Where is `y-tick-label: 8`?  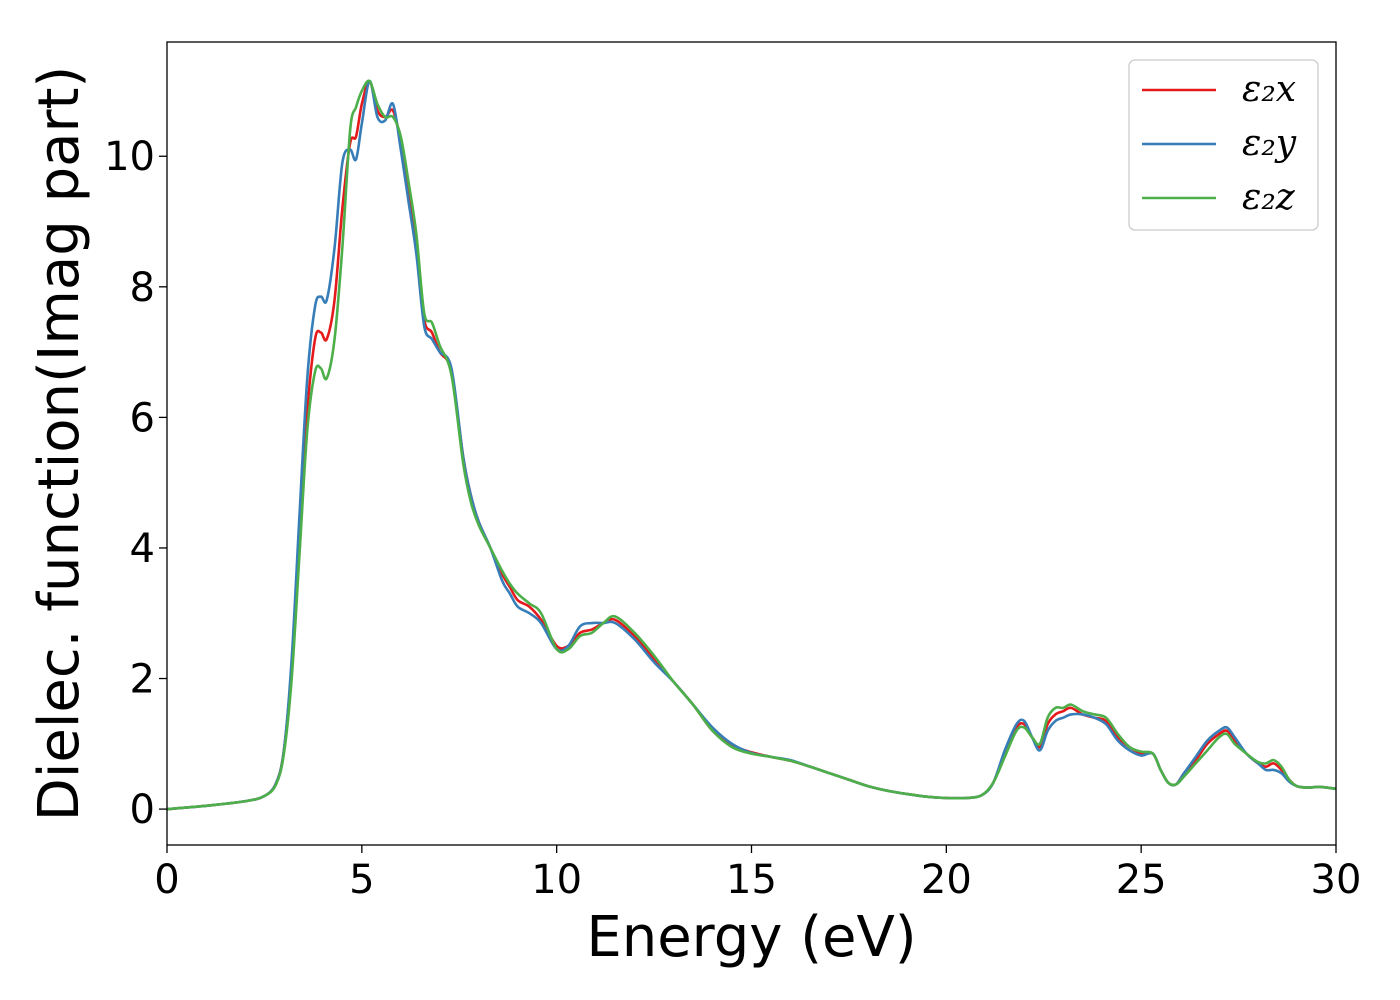
y-tick-label: 8 is located at coordinates (142, 288).